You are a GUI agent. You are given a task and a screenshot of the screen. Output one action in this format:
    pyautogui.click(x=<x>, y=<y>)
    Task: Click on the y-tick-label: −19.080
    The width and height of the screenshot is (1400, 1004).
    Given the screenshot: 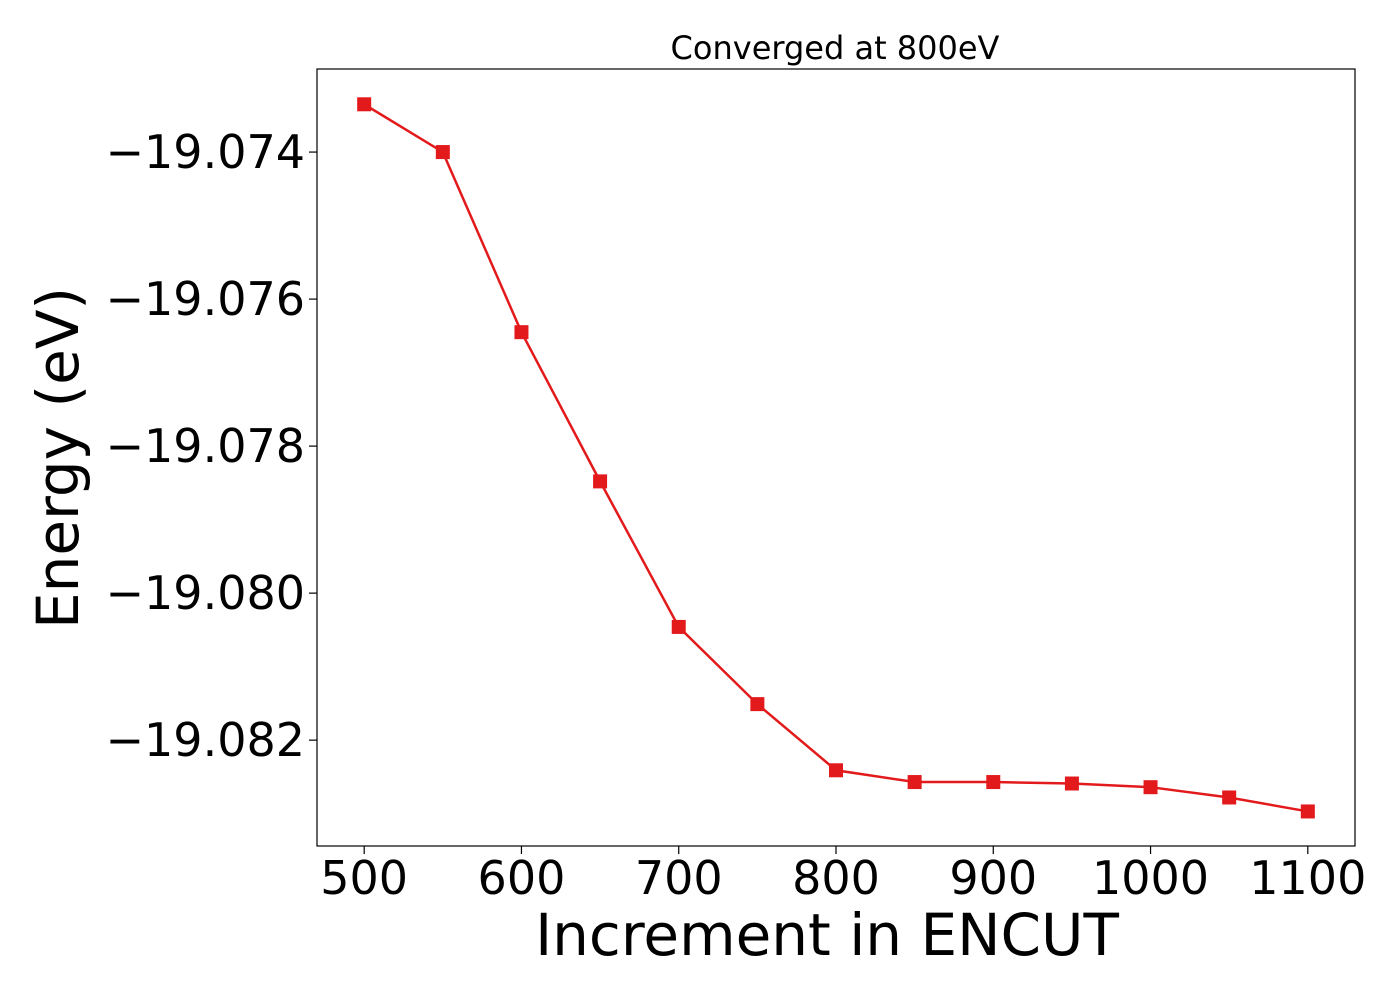 What is the action you would take?
    pyautogui.click(x=206, y=593)
    